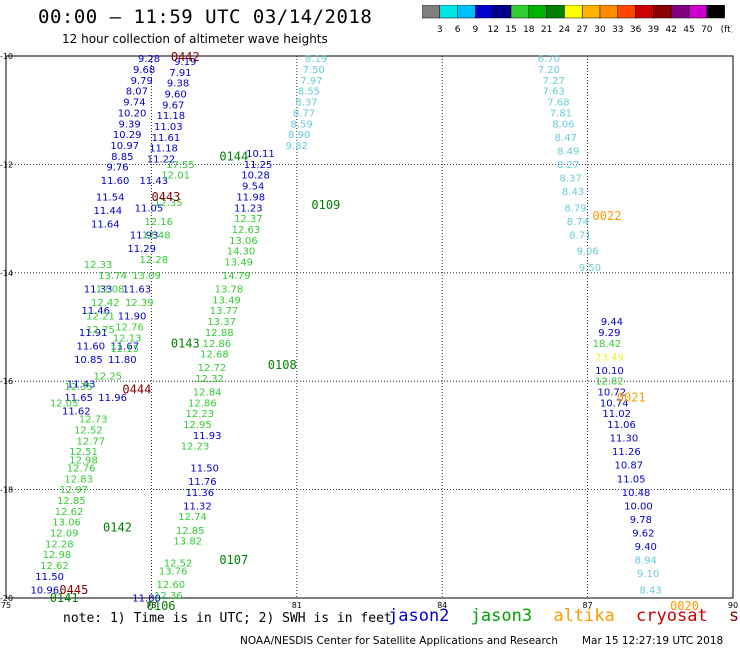 This screenshot has width=740, height=650. What do you see at coordinates (132, 317) in the screenshot?
I see `data-point-jason2: 11.90` at bounding box center [132, 317].